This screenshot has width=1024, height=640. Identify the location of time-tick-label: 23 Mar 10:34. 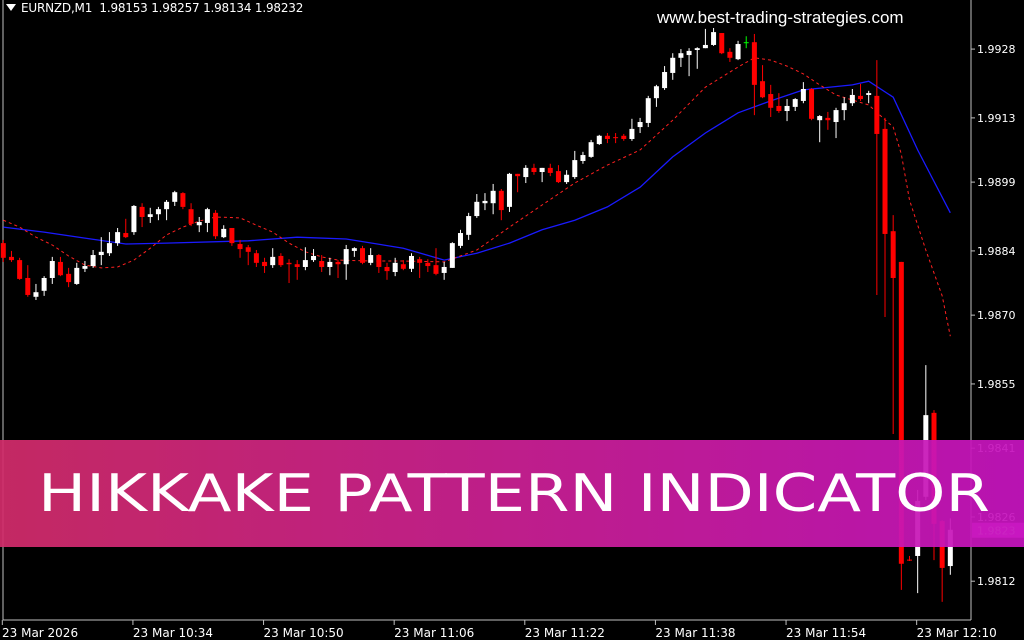
(173, 633).